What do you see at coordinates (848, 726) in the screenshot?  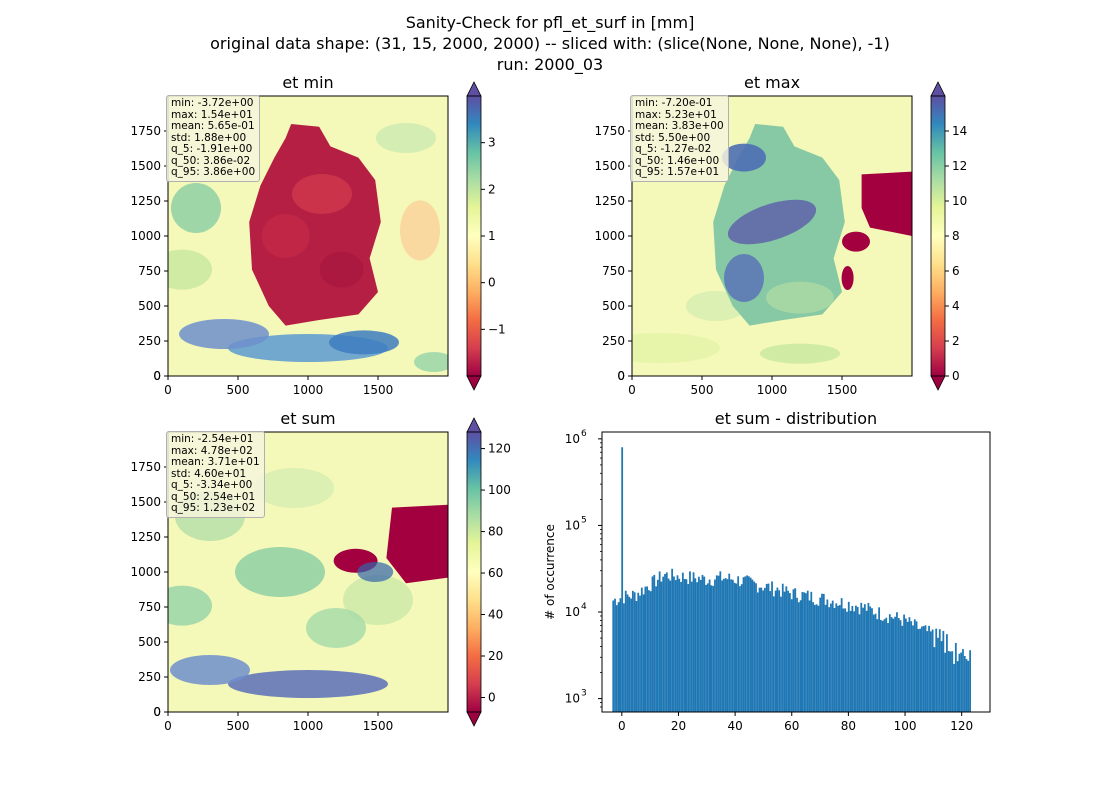 I see `x-tick-label: 80` at bounding box center [848, 726].